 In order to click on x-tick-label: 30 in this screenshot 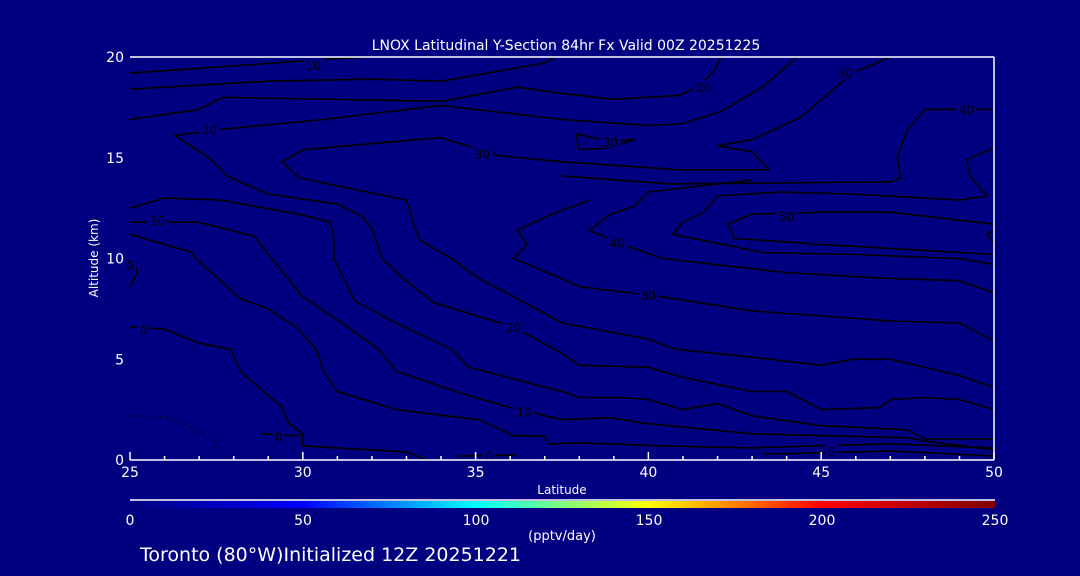, I will do `click(303, 473)`.